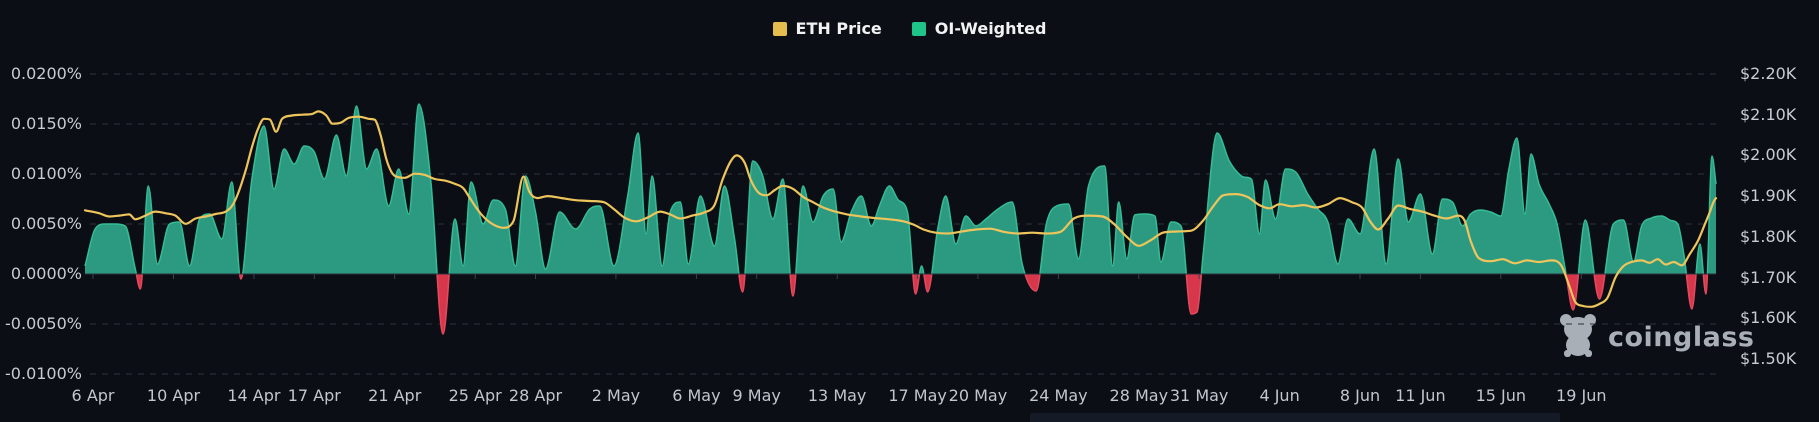 This screenshot has width=1819, height=422. I want to click on bottom-strip, so click(1295, 417).